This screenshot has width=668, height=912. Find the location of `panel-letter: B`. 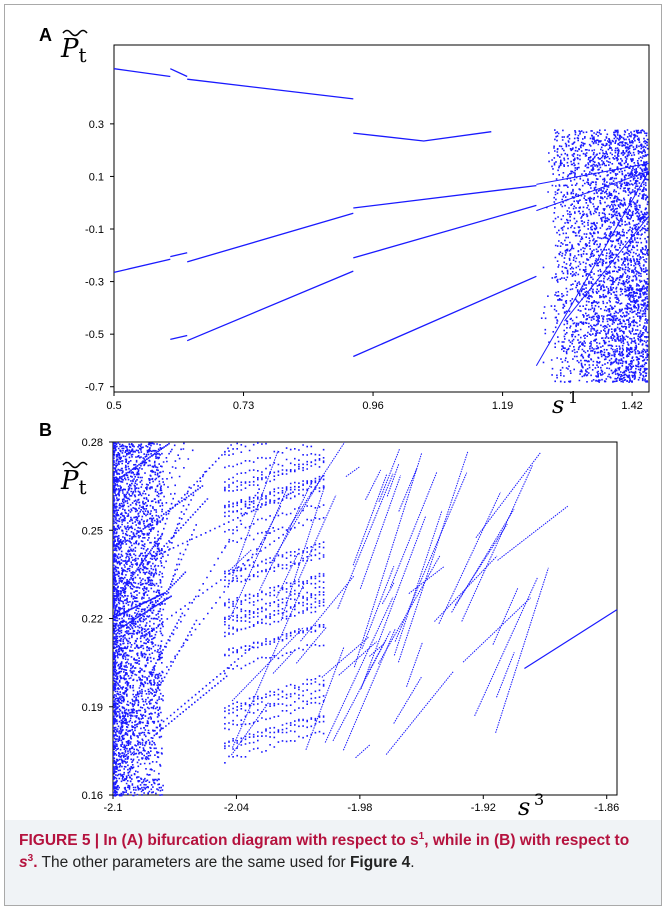

panel-letter: B is located at coordinates (45, 430).